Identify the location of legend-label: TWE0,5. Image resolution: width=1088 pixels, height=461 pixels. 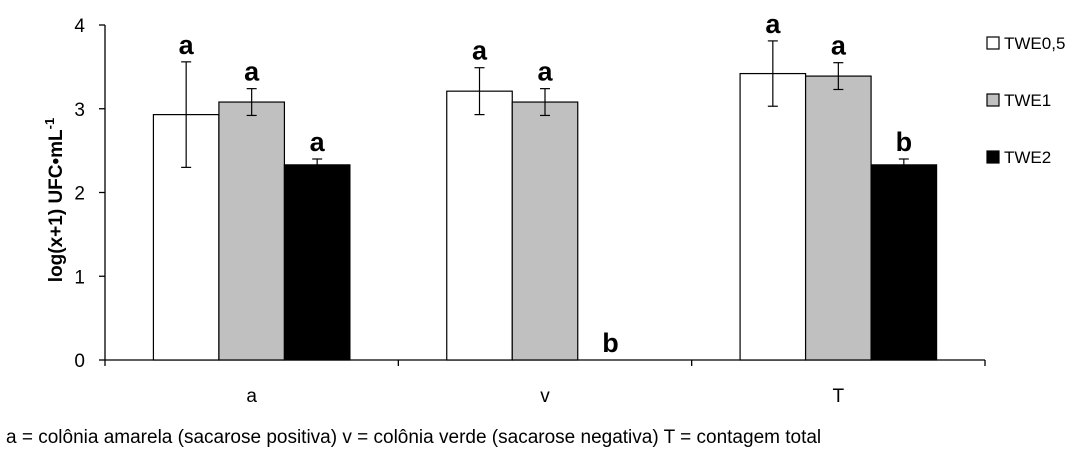
(1034, 43).